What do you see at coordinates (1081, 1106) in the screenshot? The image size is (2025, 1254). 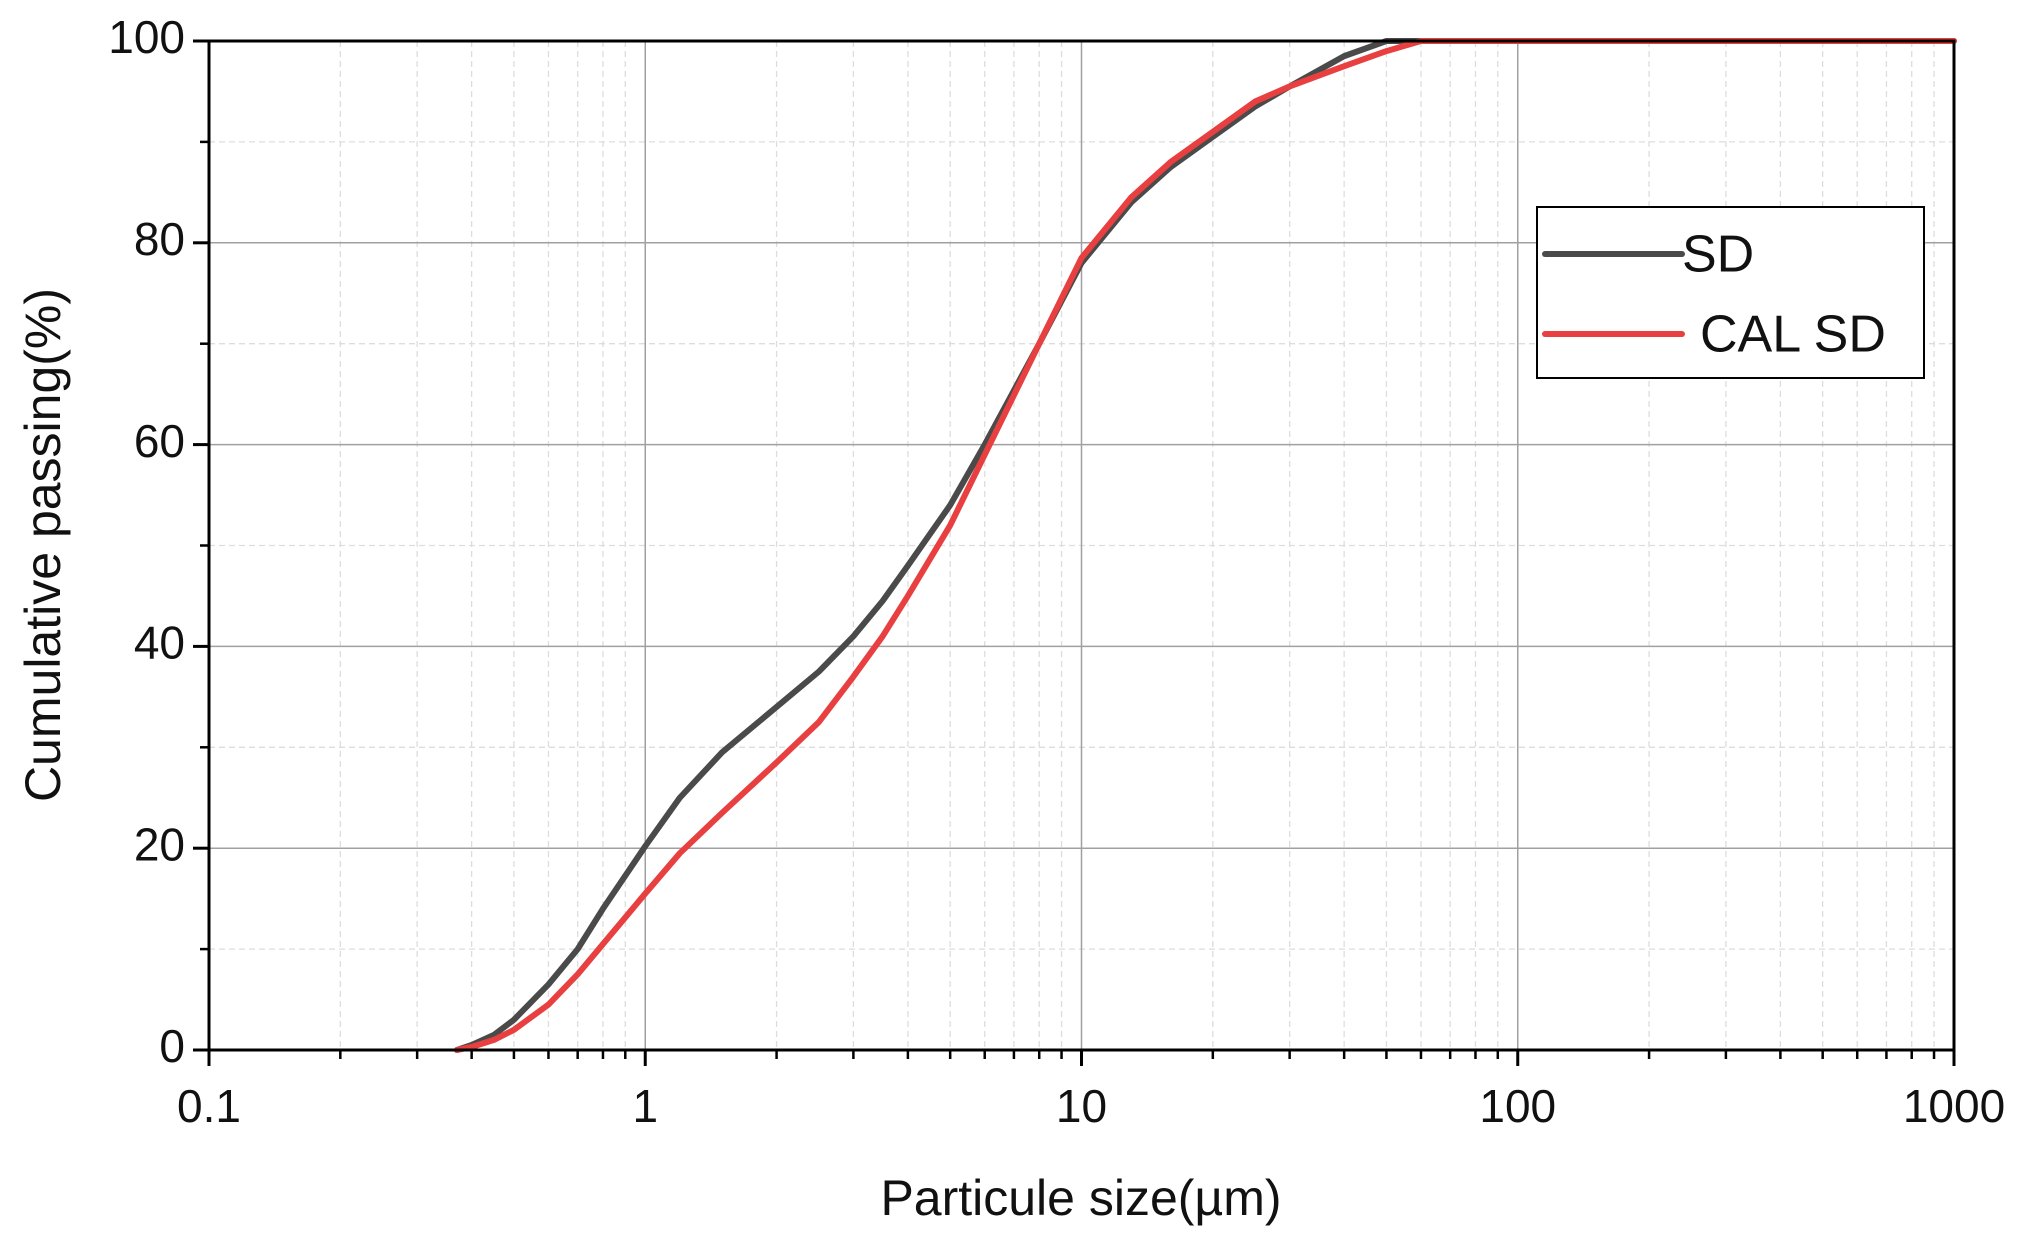 I see `x-tick-label: 10` at bounding box center [1081, 1106].